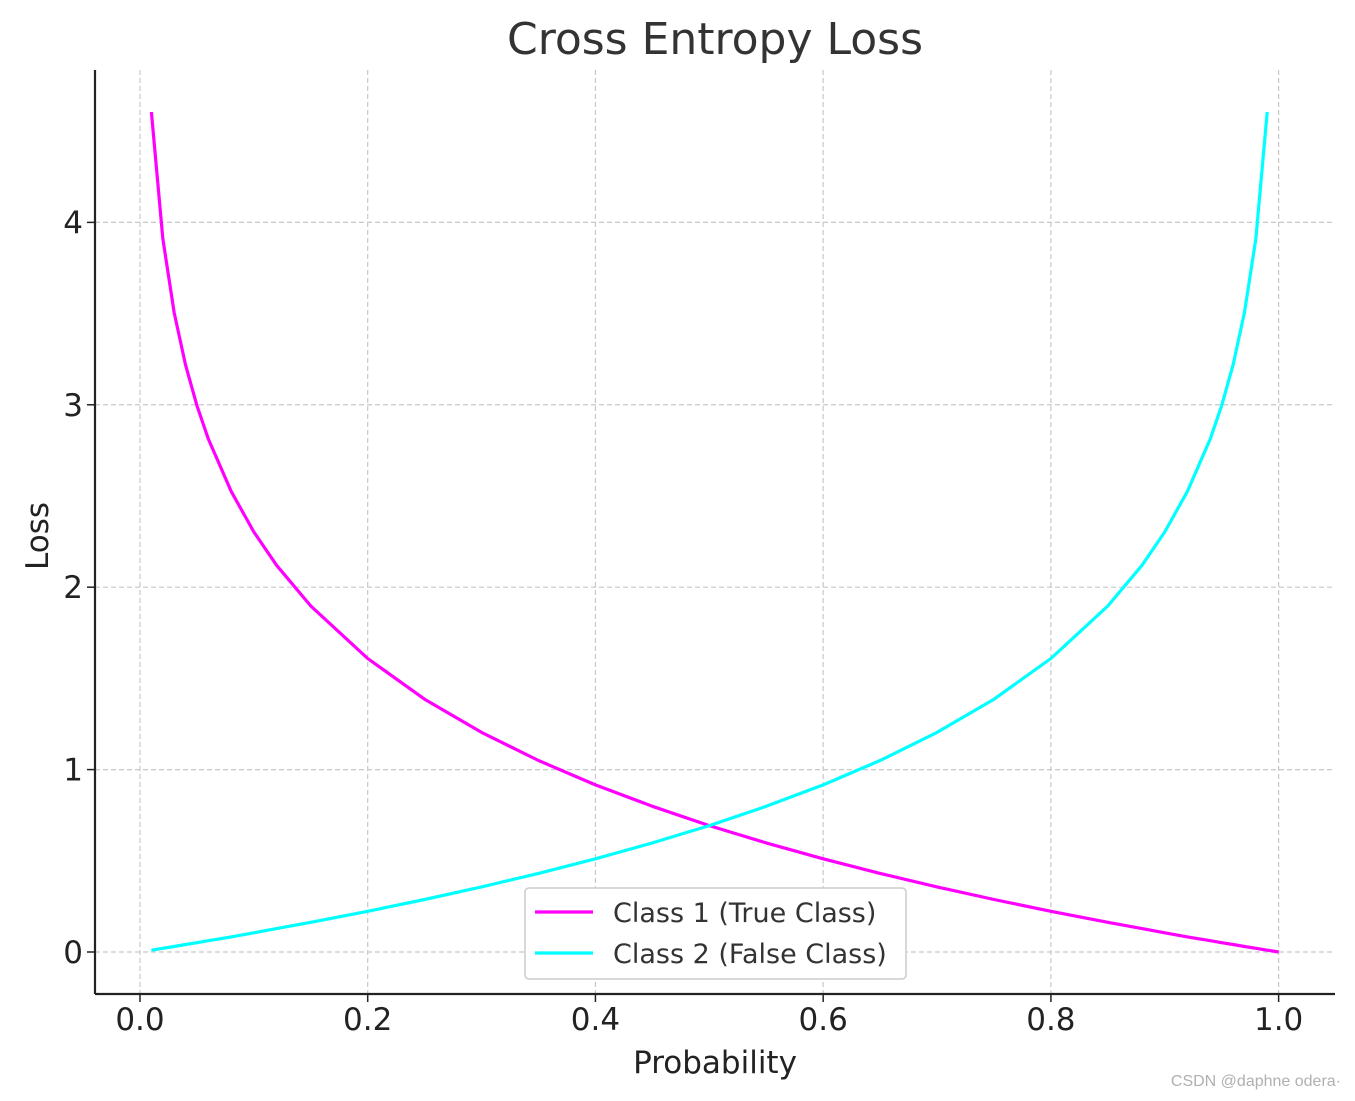  Describe the element at coordinates (73, 771) in the screenshot. I see `y-tick-label: 1` at that location.